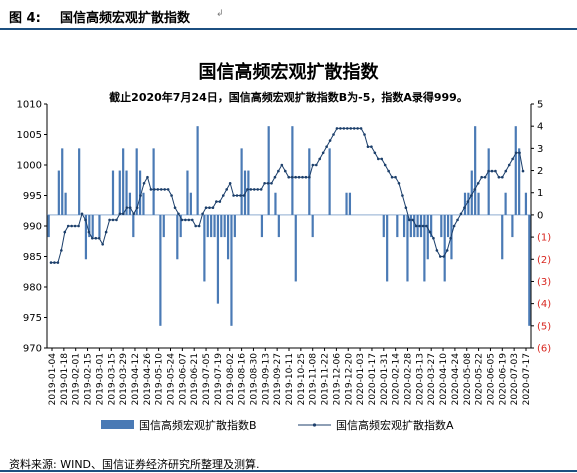 The height and width of the screenshot is (473, 577). Describe the element at coordinates (254, 379) in the screenshot. I see `x-axis-tick-label: 2019-08-30` at that location.